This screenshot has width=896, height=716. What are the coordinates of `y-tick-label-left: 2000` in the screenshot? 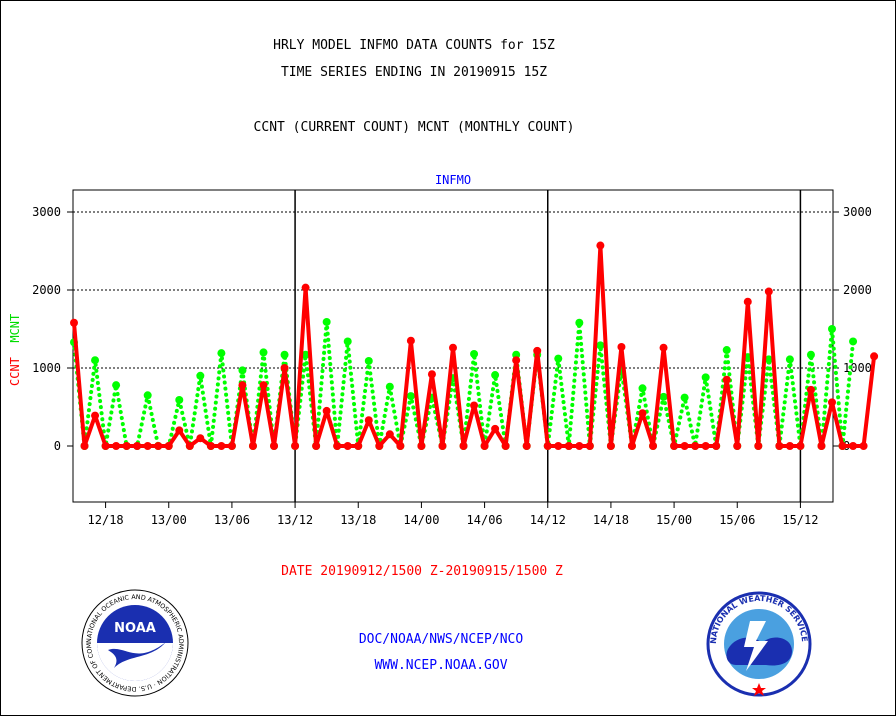 It's located at (46, 290).